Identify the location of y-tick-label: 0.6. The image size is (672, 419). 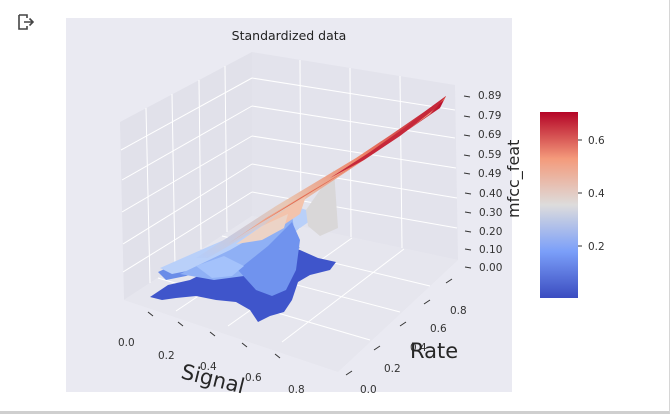
(438, 329).